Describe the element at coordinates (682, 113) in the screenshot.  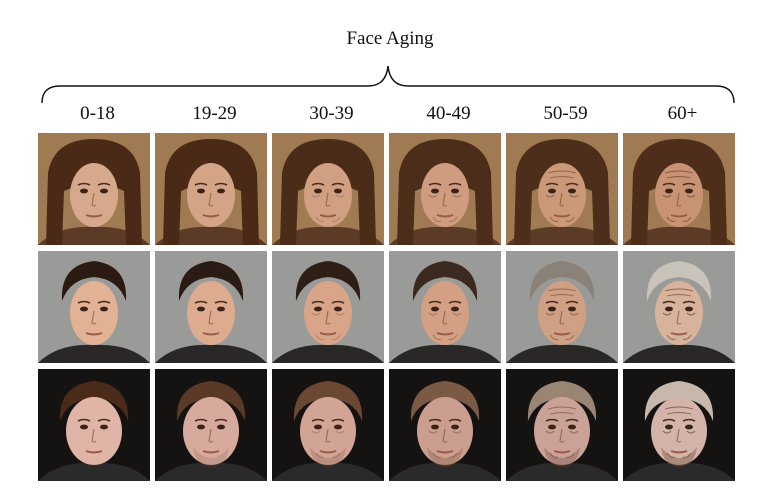
I see `age-label-60plus: 60+` at that location.